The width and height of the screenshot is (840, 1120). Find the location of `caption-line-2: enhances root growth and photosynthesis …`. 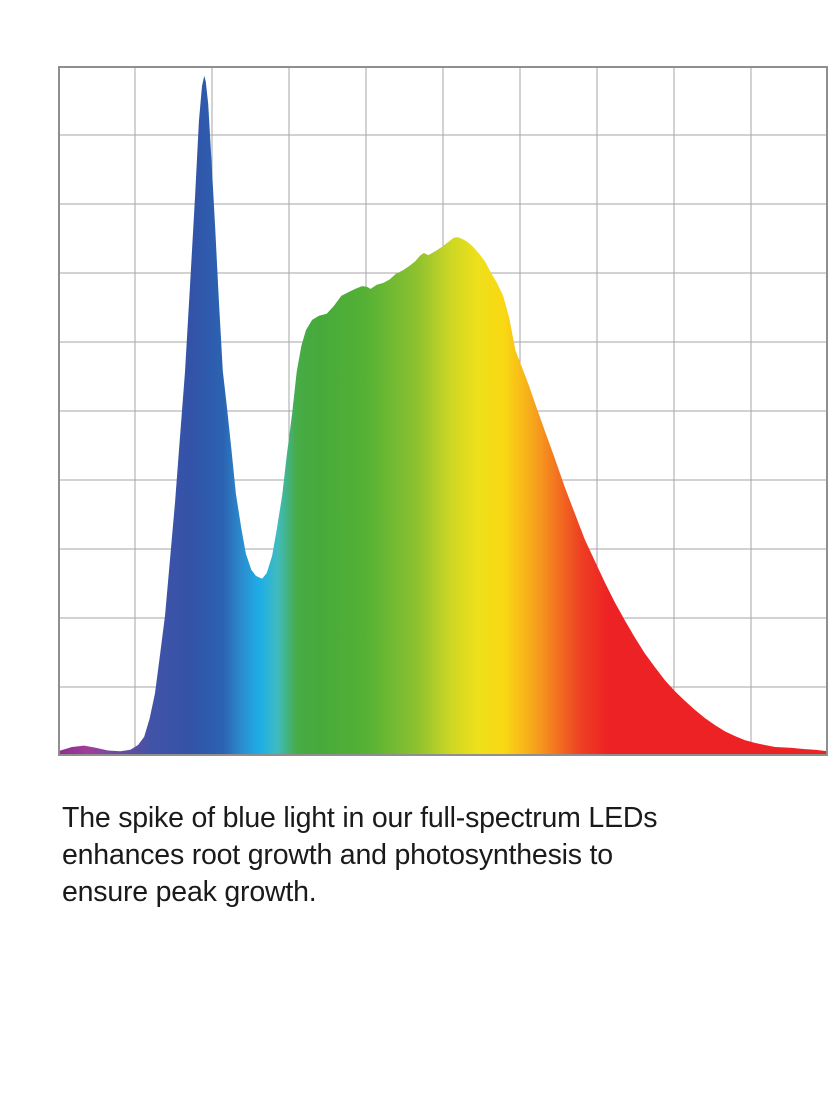

caption-line-2: enhances root growth and photosynthesis … is located at coordinates (337, 855).